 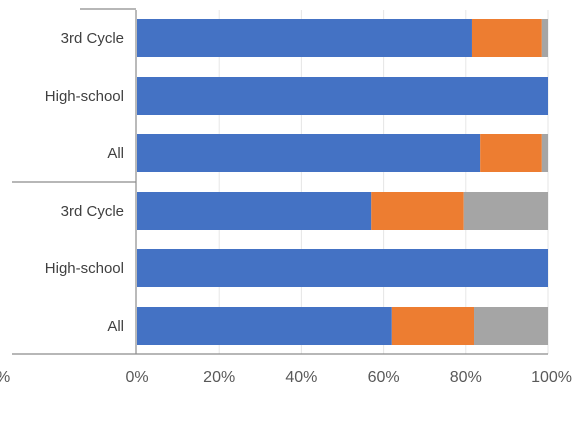 I want to click on x-tick-label: 100%, so click(x=551, y=377).